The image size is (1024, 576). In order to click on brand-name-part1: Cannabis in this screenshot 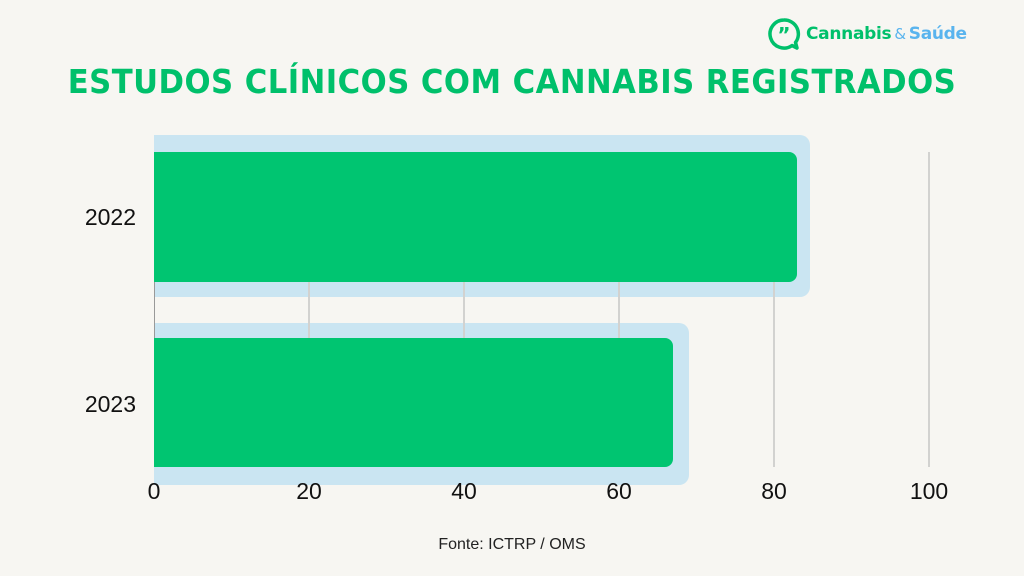, I will do `click(849, 34)`.